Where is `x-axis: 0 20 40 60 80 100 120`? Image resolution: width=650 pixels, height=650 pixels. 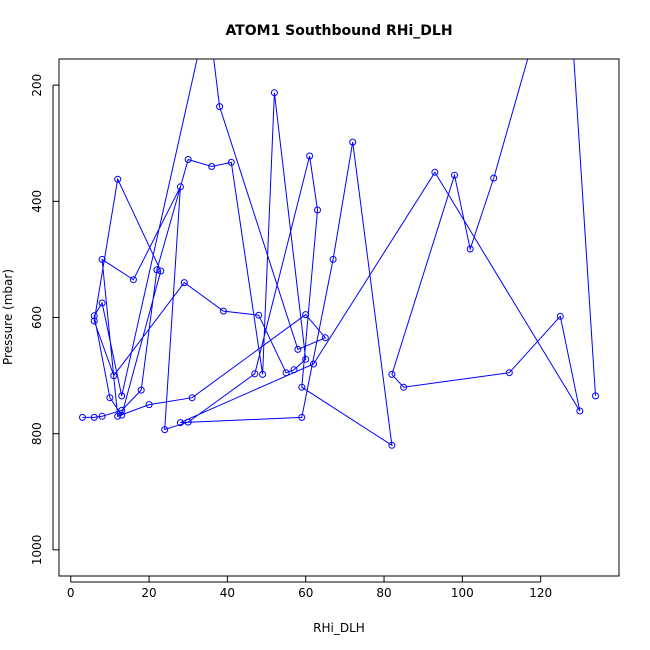
x-axis: 0 20 40 60 80 100 120 is located at coordinates (309, 588).